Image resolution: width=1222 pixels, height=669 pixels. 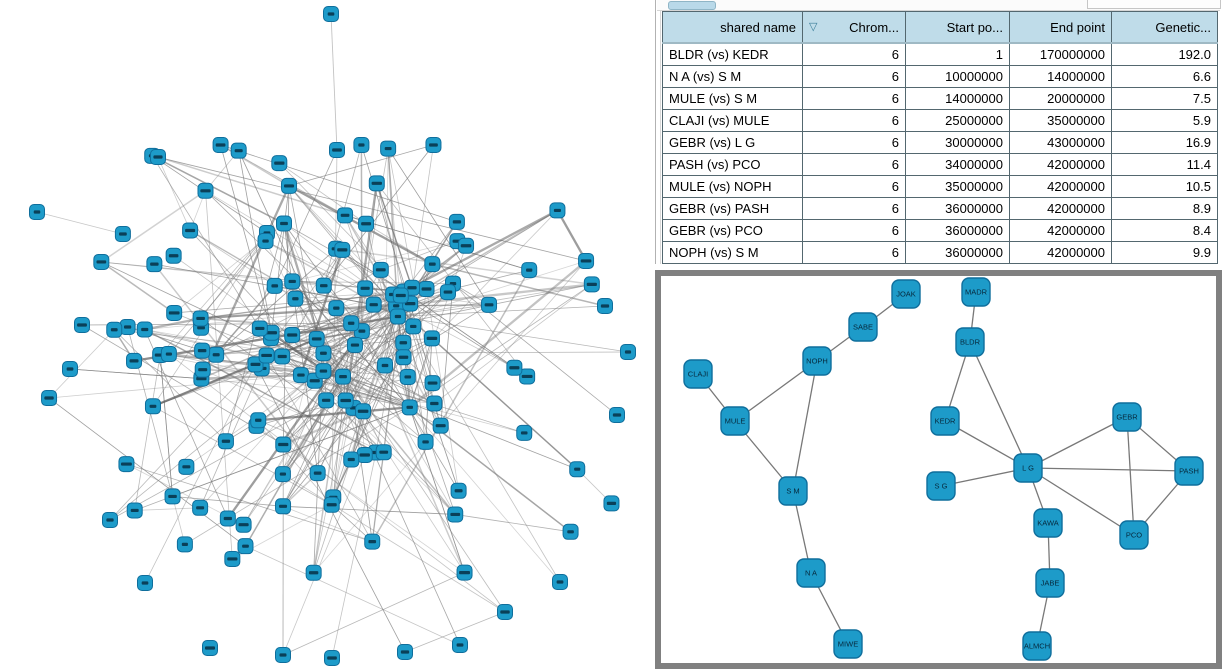 What do you see at coordinates (1127, 417) in the screenshot?
I see `network-node-gebr: GEBR` at bounding box center [1127, 417].